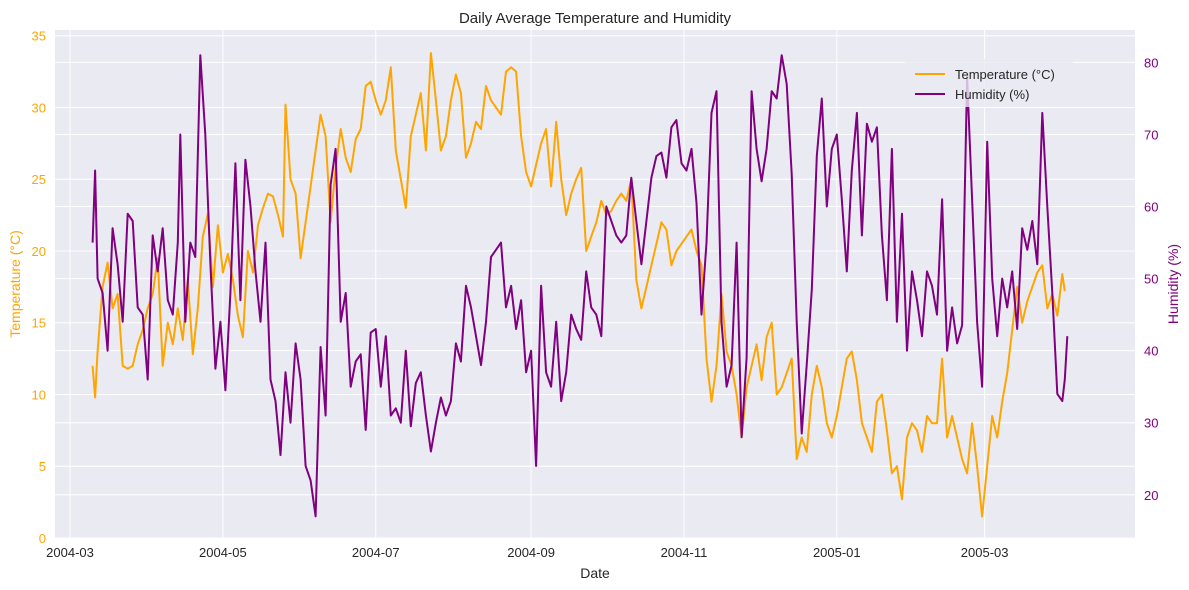  I want to click on y-left-tick-label: 25, so click(39, 179).